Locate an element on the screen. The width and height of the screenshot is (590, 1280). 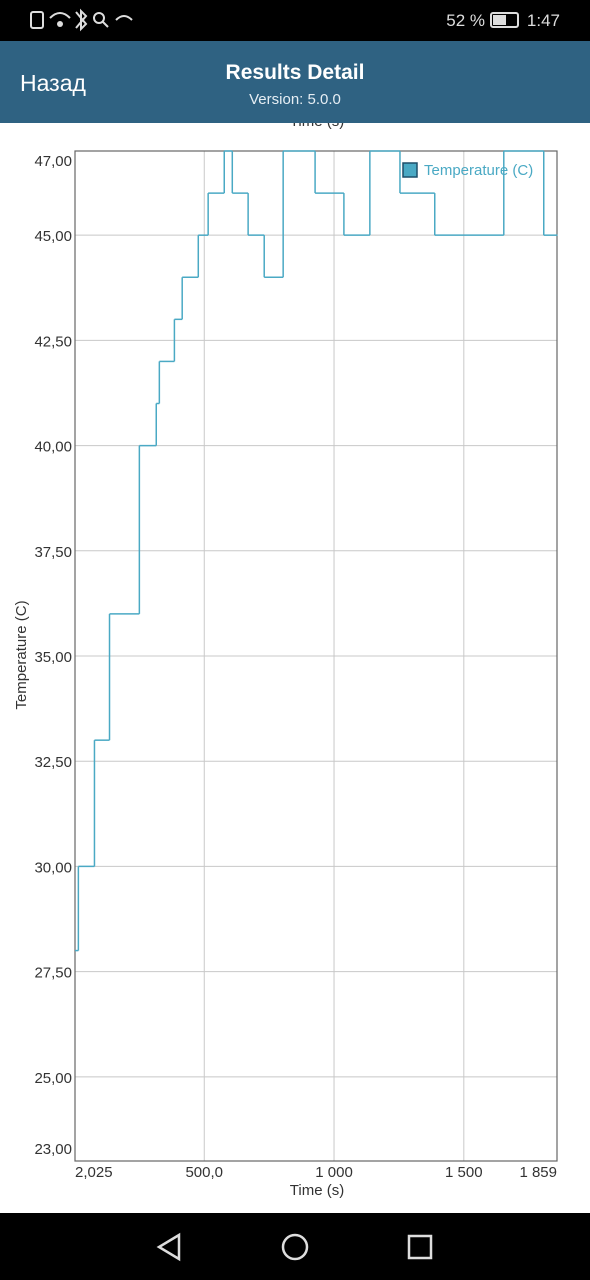
x-tick-label: 1 000 is located at coordinates (334, 1172).